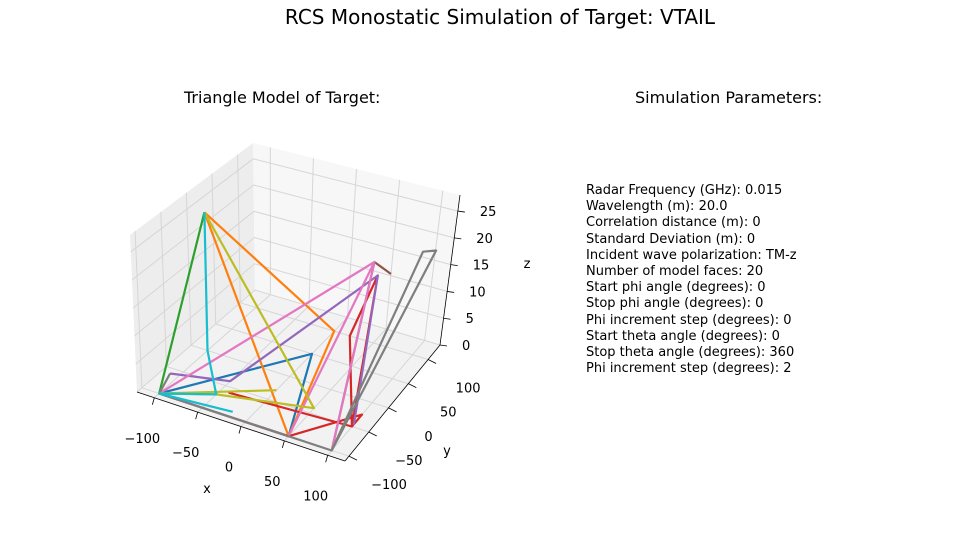 Image resolution: width=967 pixels, height=540 pixels. What do you see at coordinates (408, 461) in the screenshot?
I see `y-tick-label: −50` at bounding box center [408, 461].